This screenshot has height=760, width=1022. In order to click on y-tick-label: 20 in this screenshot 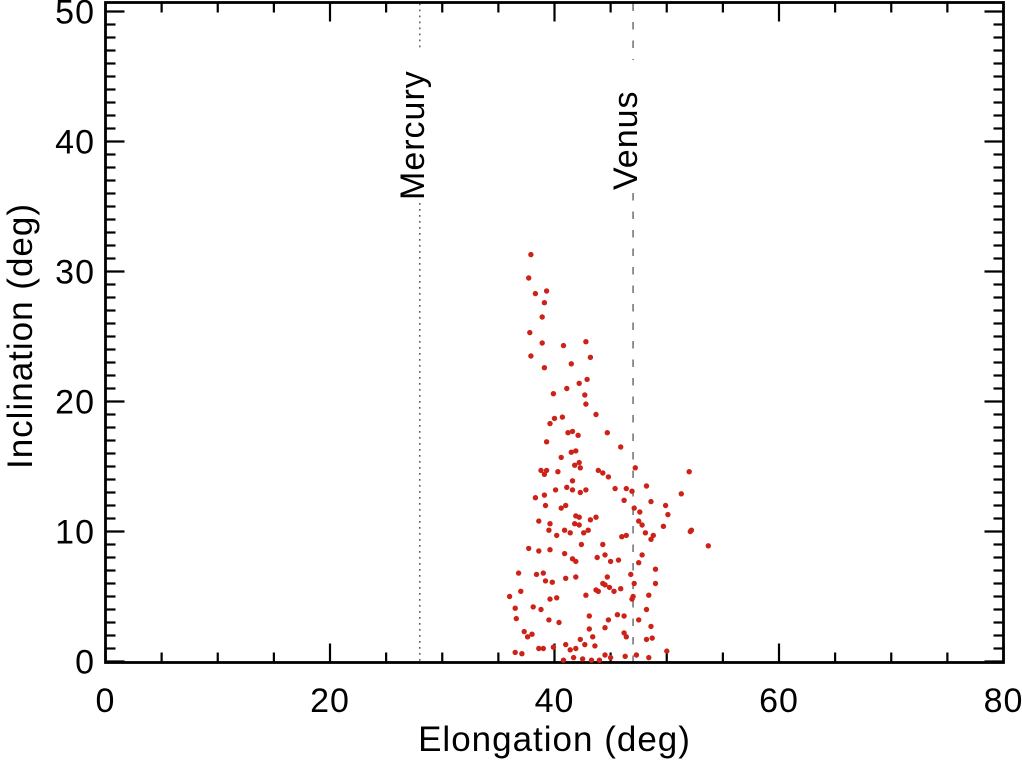, I will do `click(75, 403)`.